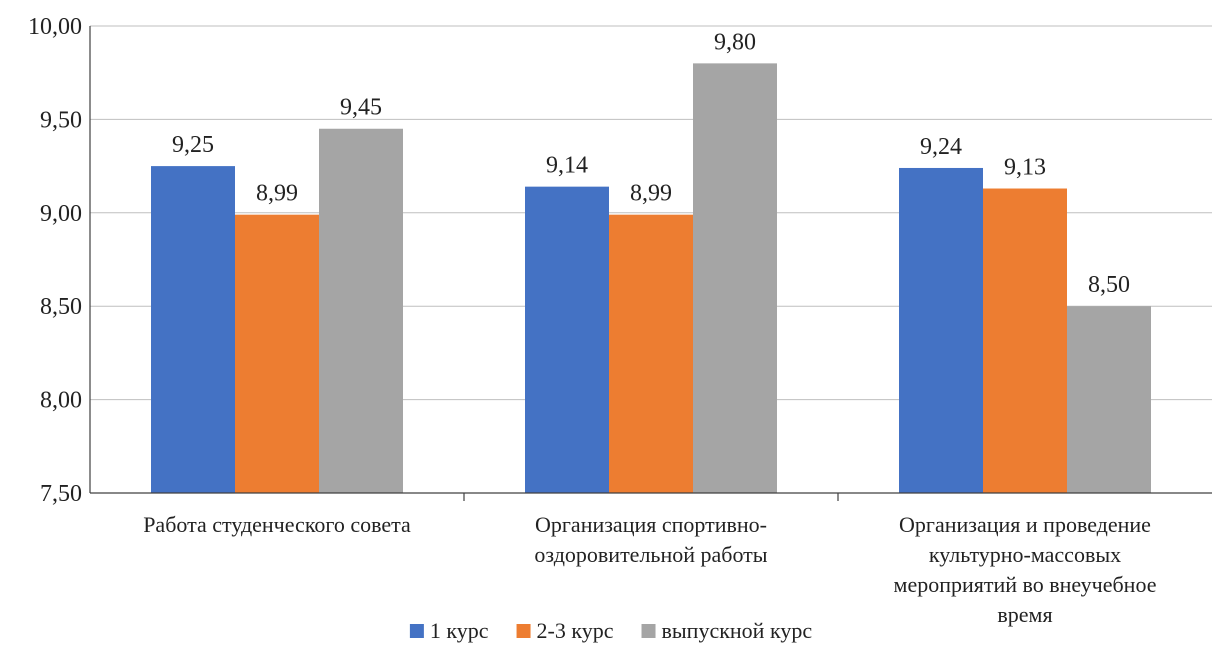 This screenshot has height=653, width=1223. I want to click on category-label: Работа студенческого совета, so click(277, 524).